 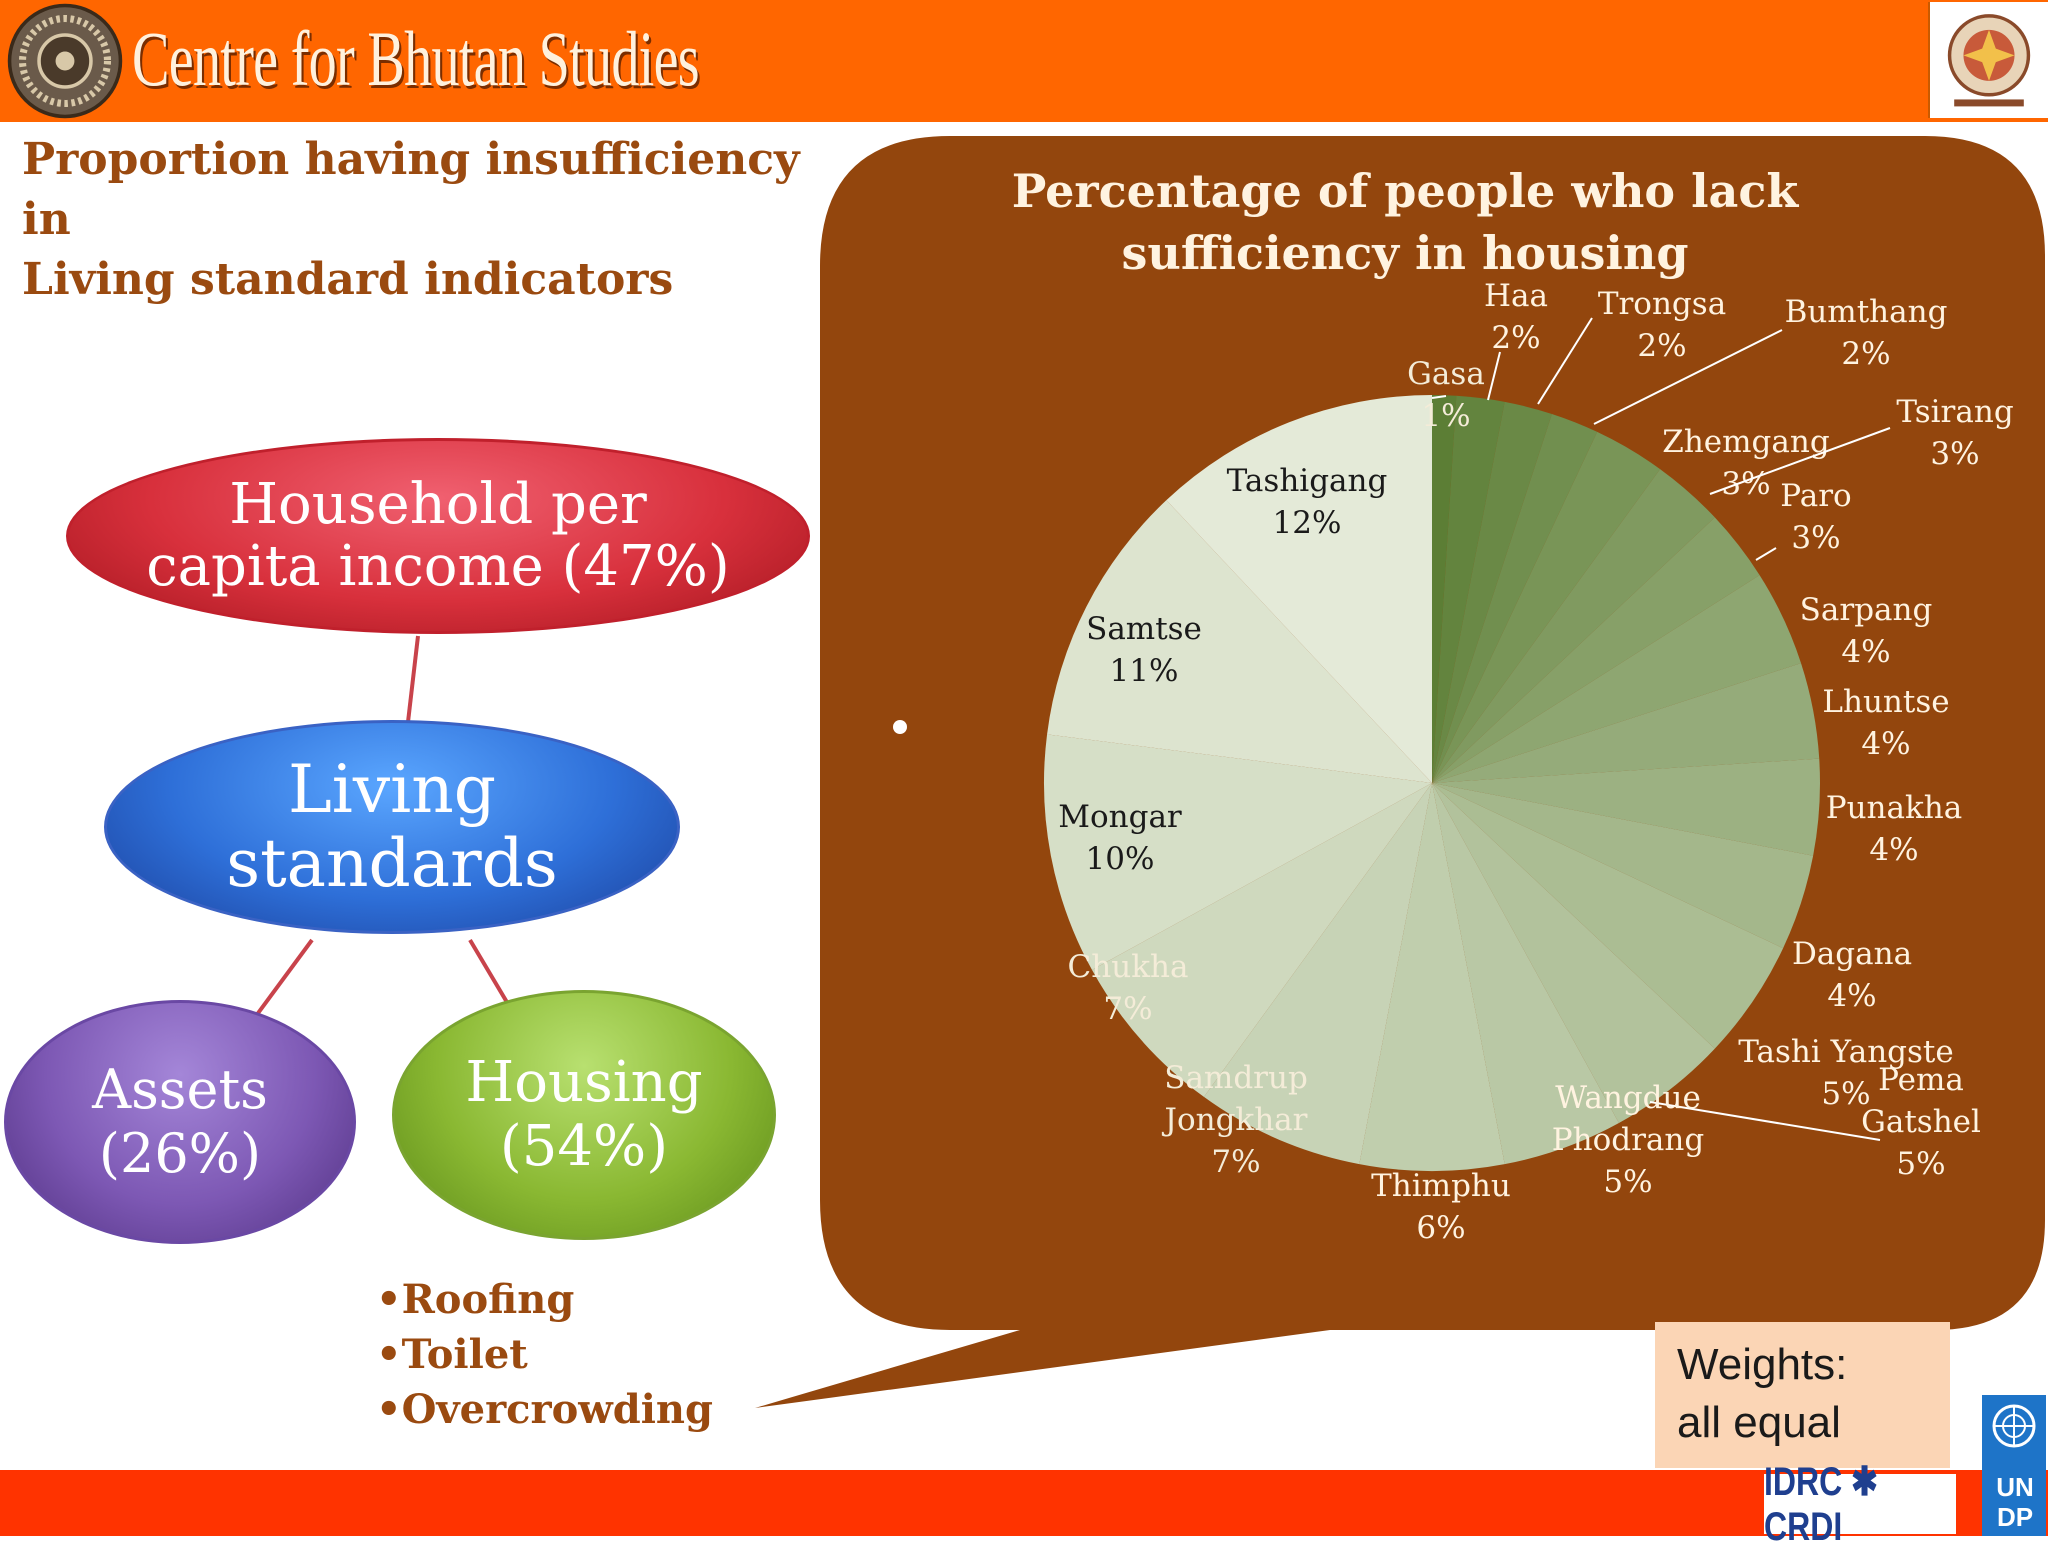 What do you see at coordinates (1762, 1364) in the screenshot?
I see `weights-line-1: Weights:` at bounding box center [1762, 1364].